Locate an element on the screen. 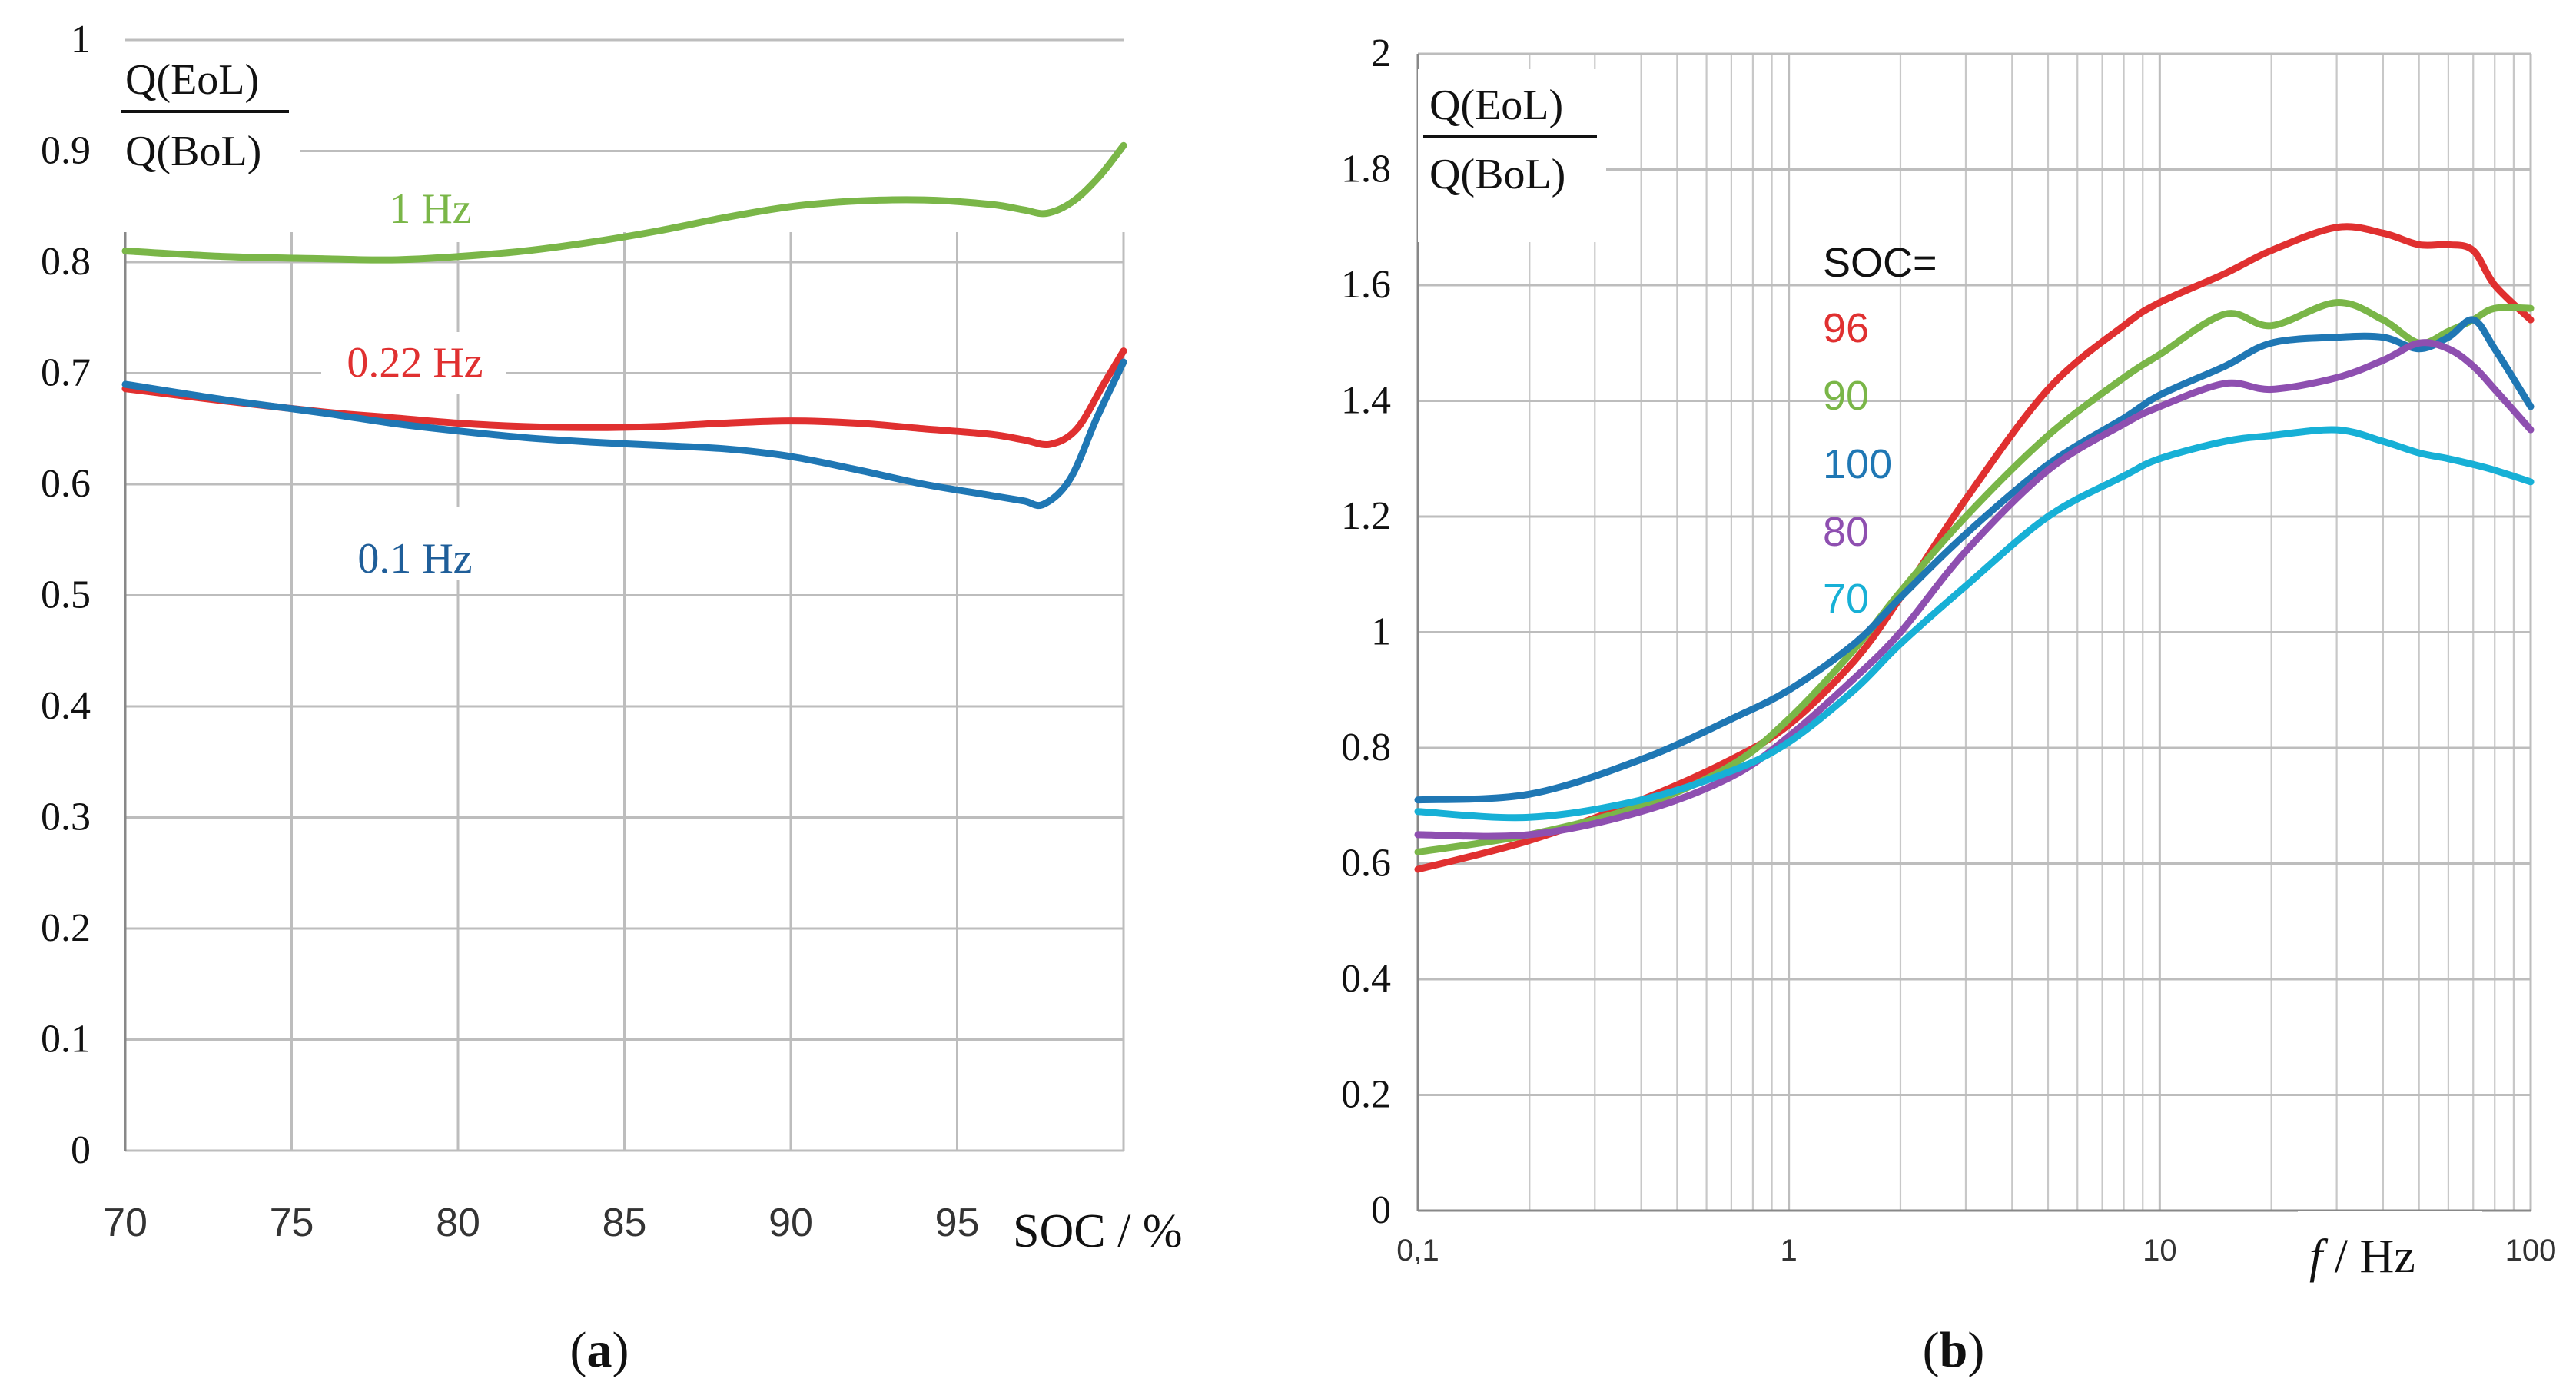 The width and height of the screenshot is (2576, 1392). panel-b-ytick-0-2: 0.2 is located at coordinates (1366, 1095).